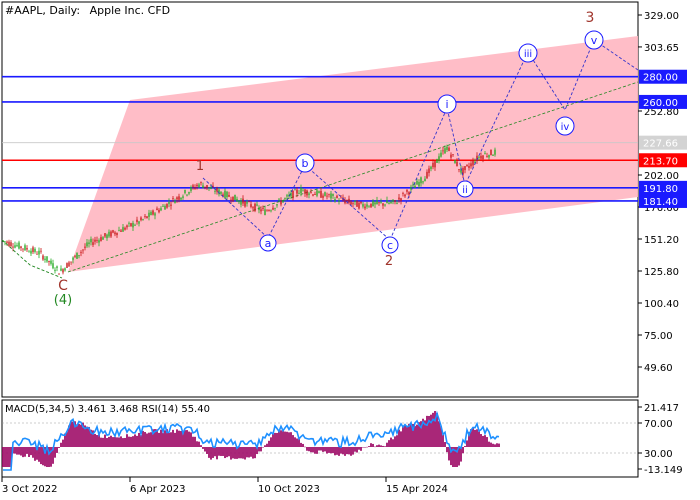 The width and height of the screenshot is (700, 500). What do you see at coordinates (32, 259) in the screenshot?
I see `wave-4-path` at bounding box center [32, 259].